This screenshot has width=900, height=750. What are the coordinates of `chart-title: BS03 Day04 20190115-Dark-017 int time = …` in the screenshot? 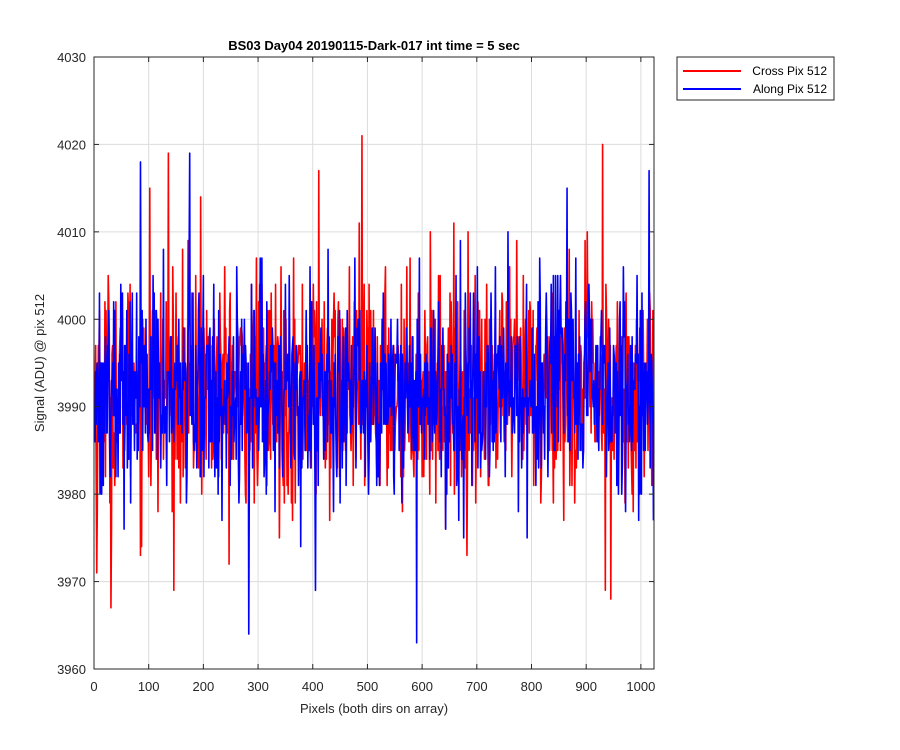 It's located at (374, 45).